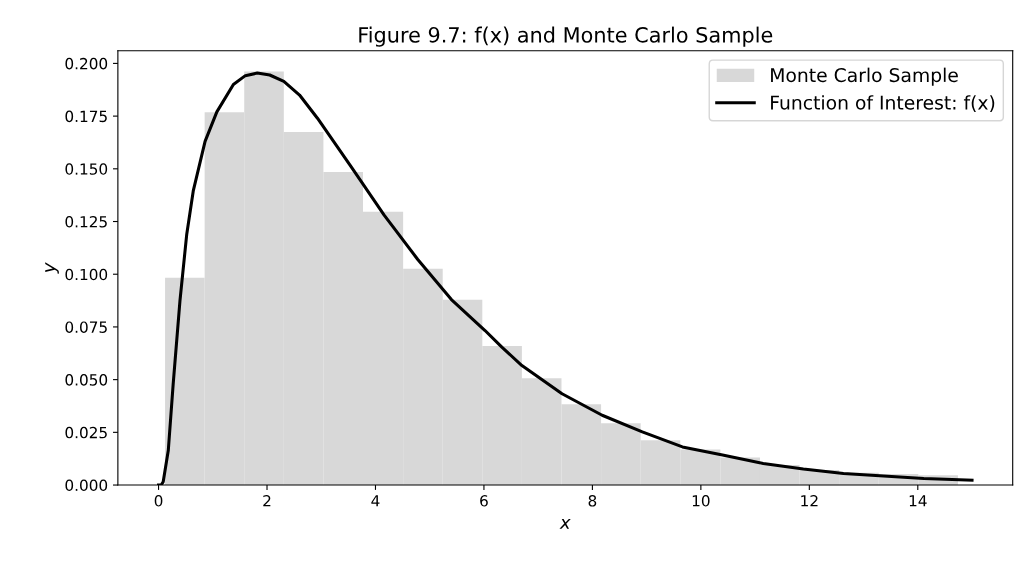  Describe the element at coordinates (52, 268) in the screenshot. I see `y-axis-title: y` at that location.